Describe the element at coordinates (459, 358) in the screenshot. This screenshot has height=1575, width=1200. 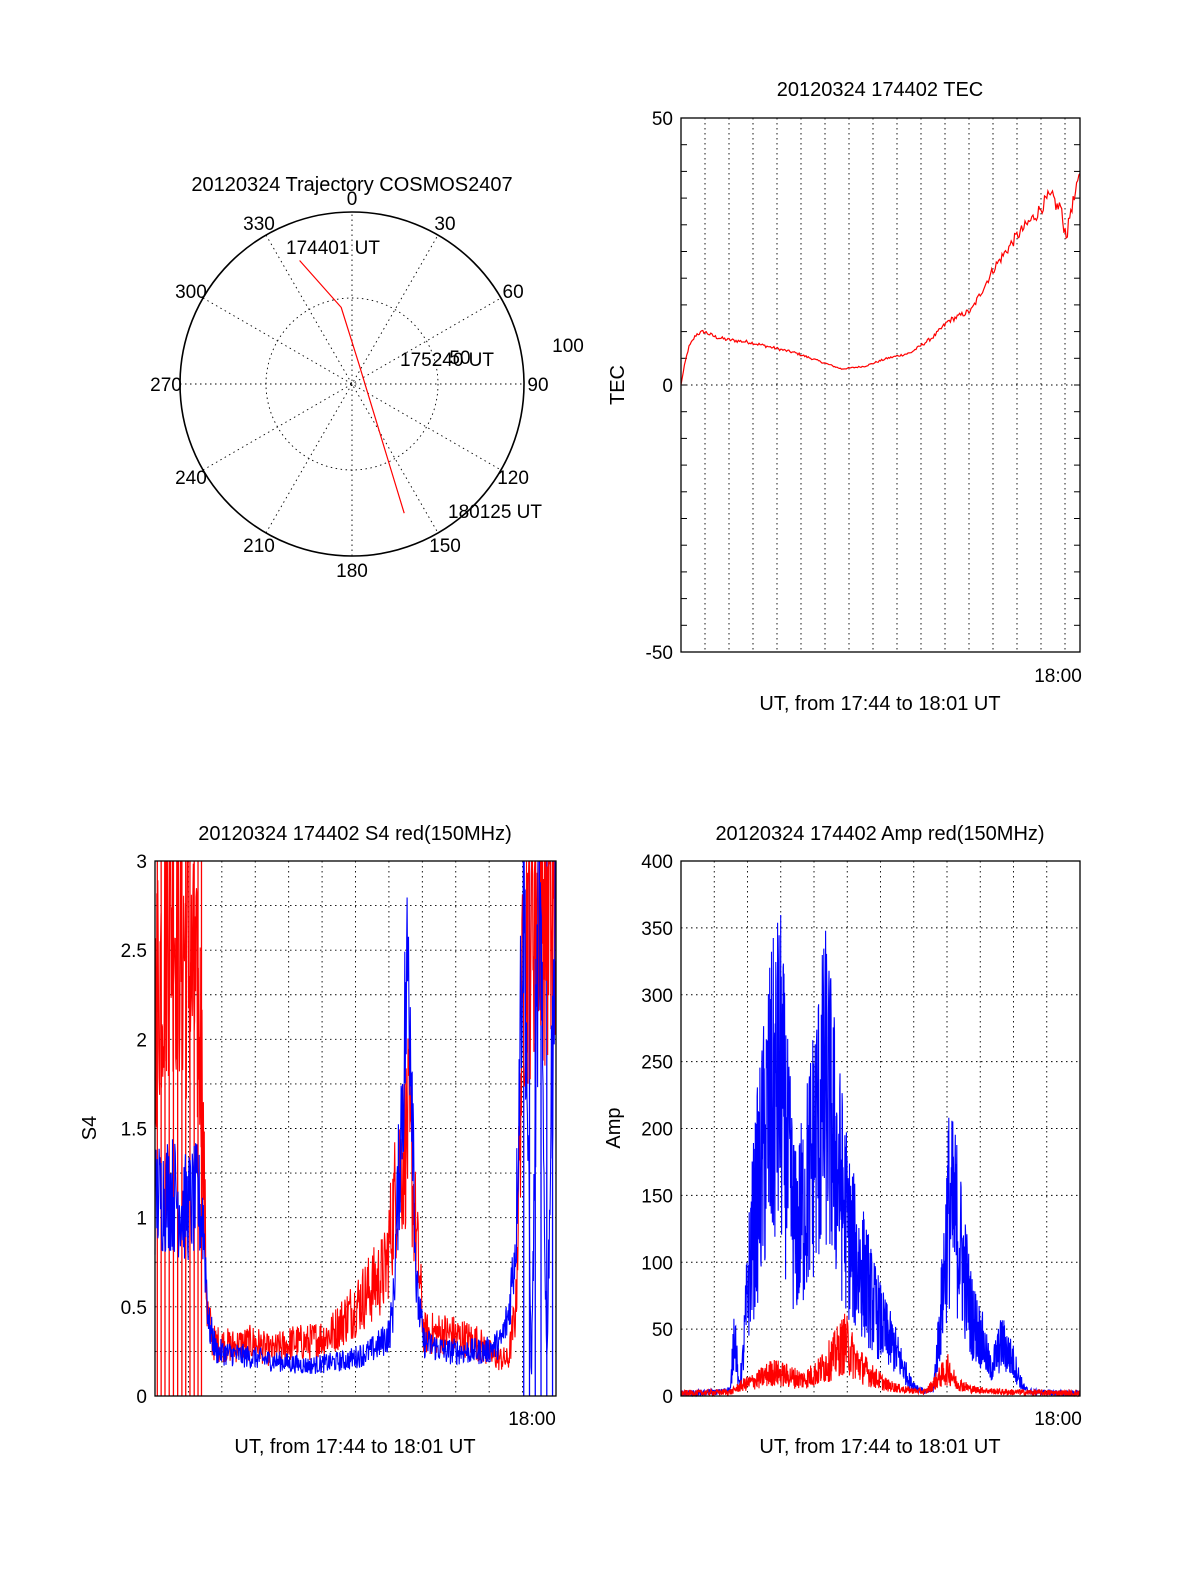
I see `polar-radial-label-50: 50` at that location.